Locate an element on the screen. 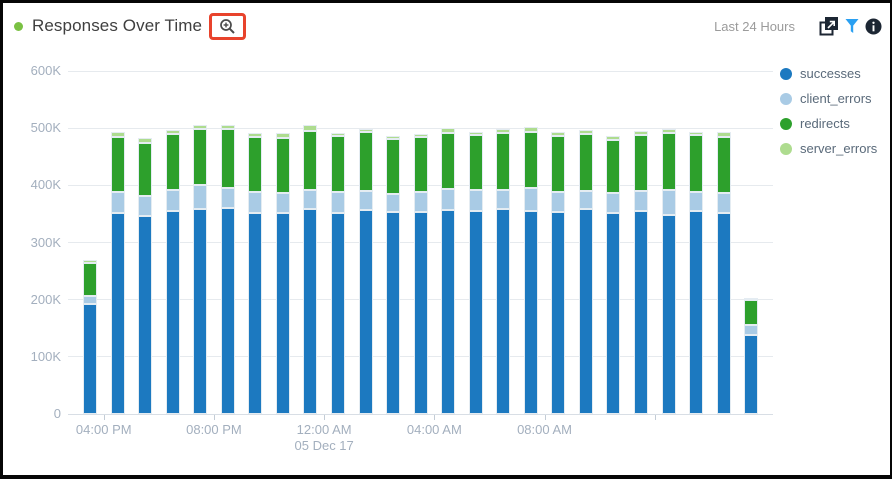 The image size is (892, 479). bar-3-00-am is located at coordinates (420, 242).